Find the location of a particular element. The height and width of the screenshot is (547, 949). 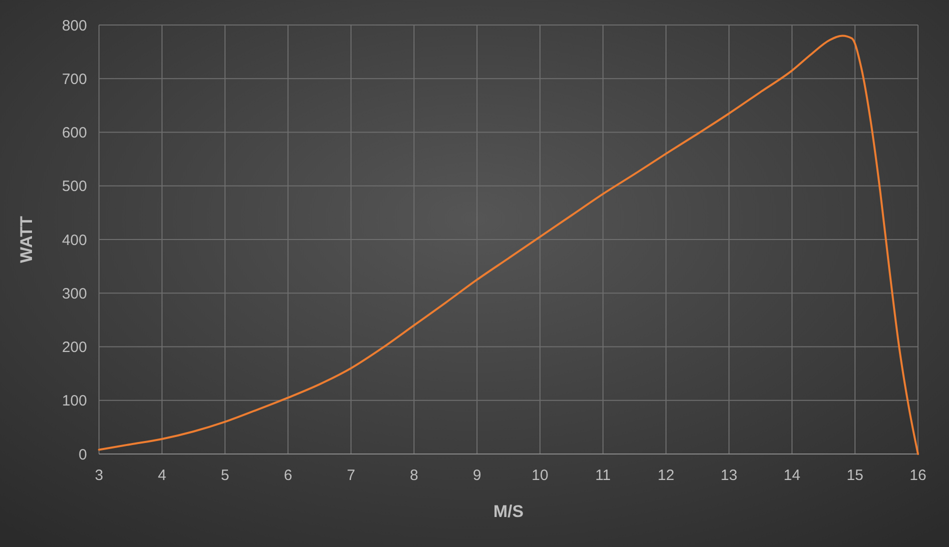

y-tick-label: 0 is located at coordinates (82, 455).